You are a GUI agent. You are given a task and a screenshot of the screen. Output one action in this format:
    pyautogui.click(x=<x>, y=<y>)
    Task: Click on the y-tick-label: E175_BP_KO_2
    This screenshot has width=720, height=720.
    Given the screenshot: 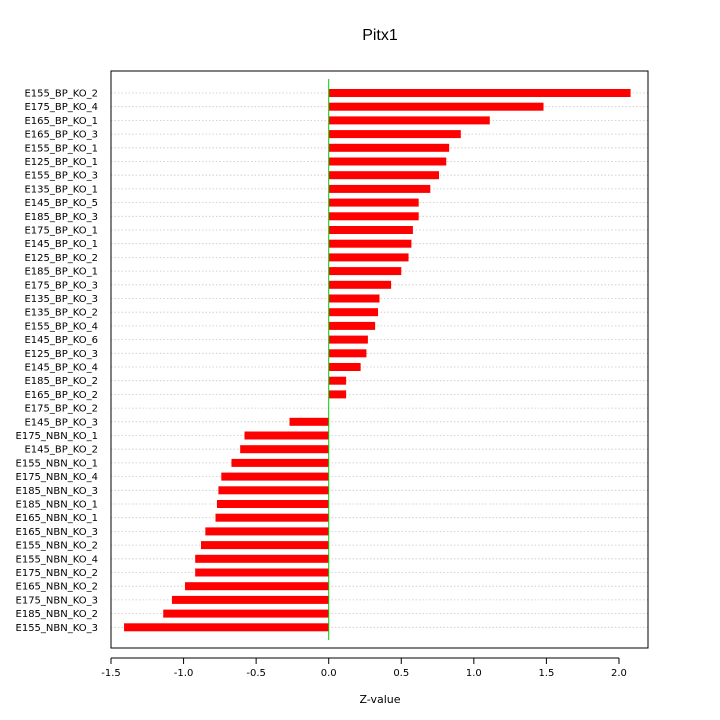 What is the action you would take?
    pyautogui.click(x=61, y=409)
    